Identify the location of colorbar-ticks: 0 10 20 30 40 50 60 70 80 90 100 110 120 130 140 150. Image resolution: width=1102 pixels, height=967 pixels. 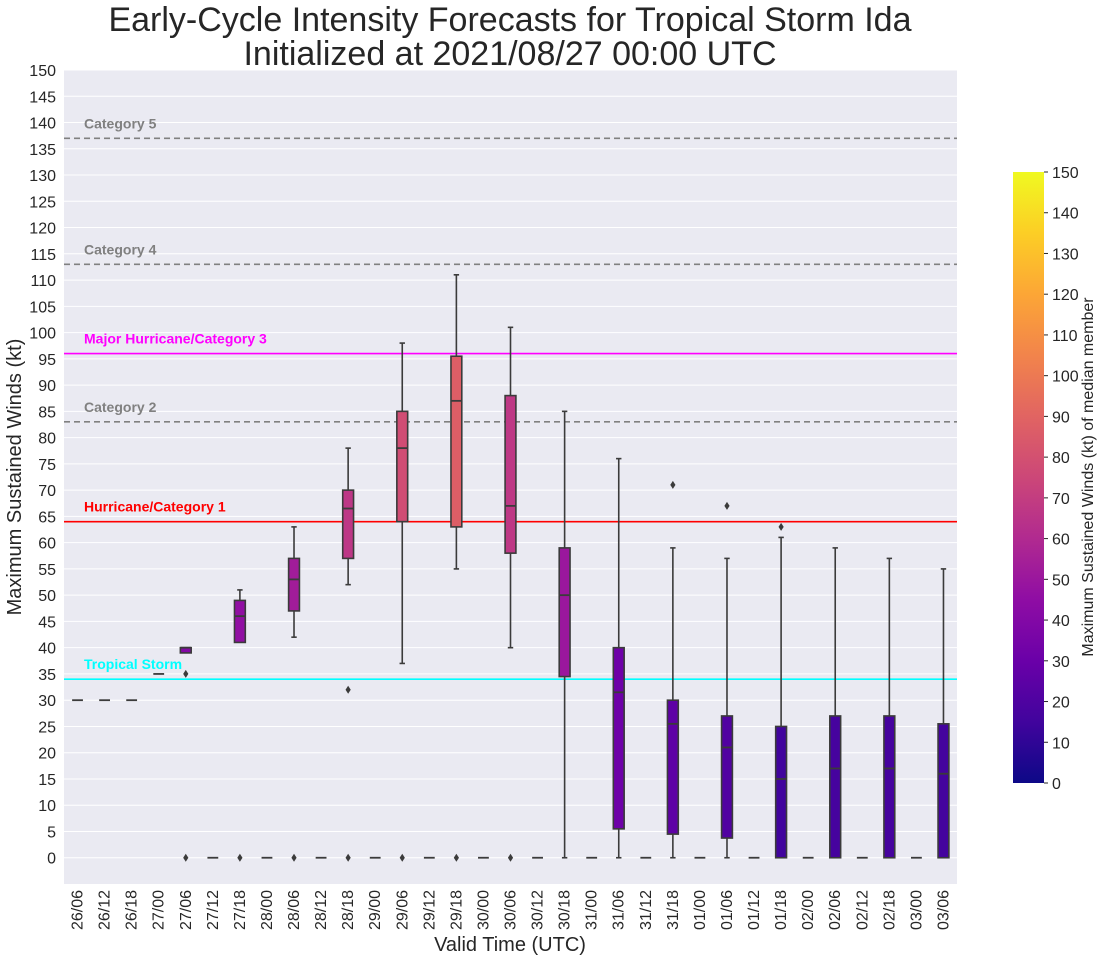
(1061, 479).